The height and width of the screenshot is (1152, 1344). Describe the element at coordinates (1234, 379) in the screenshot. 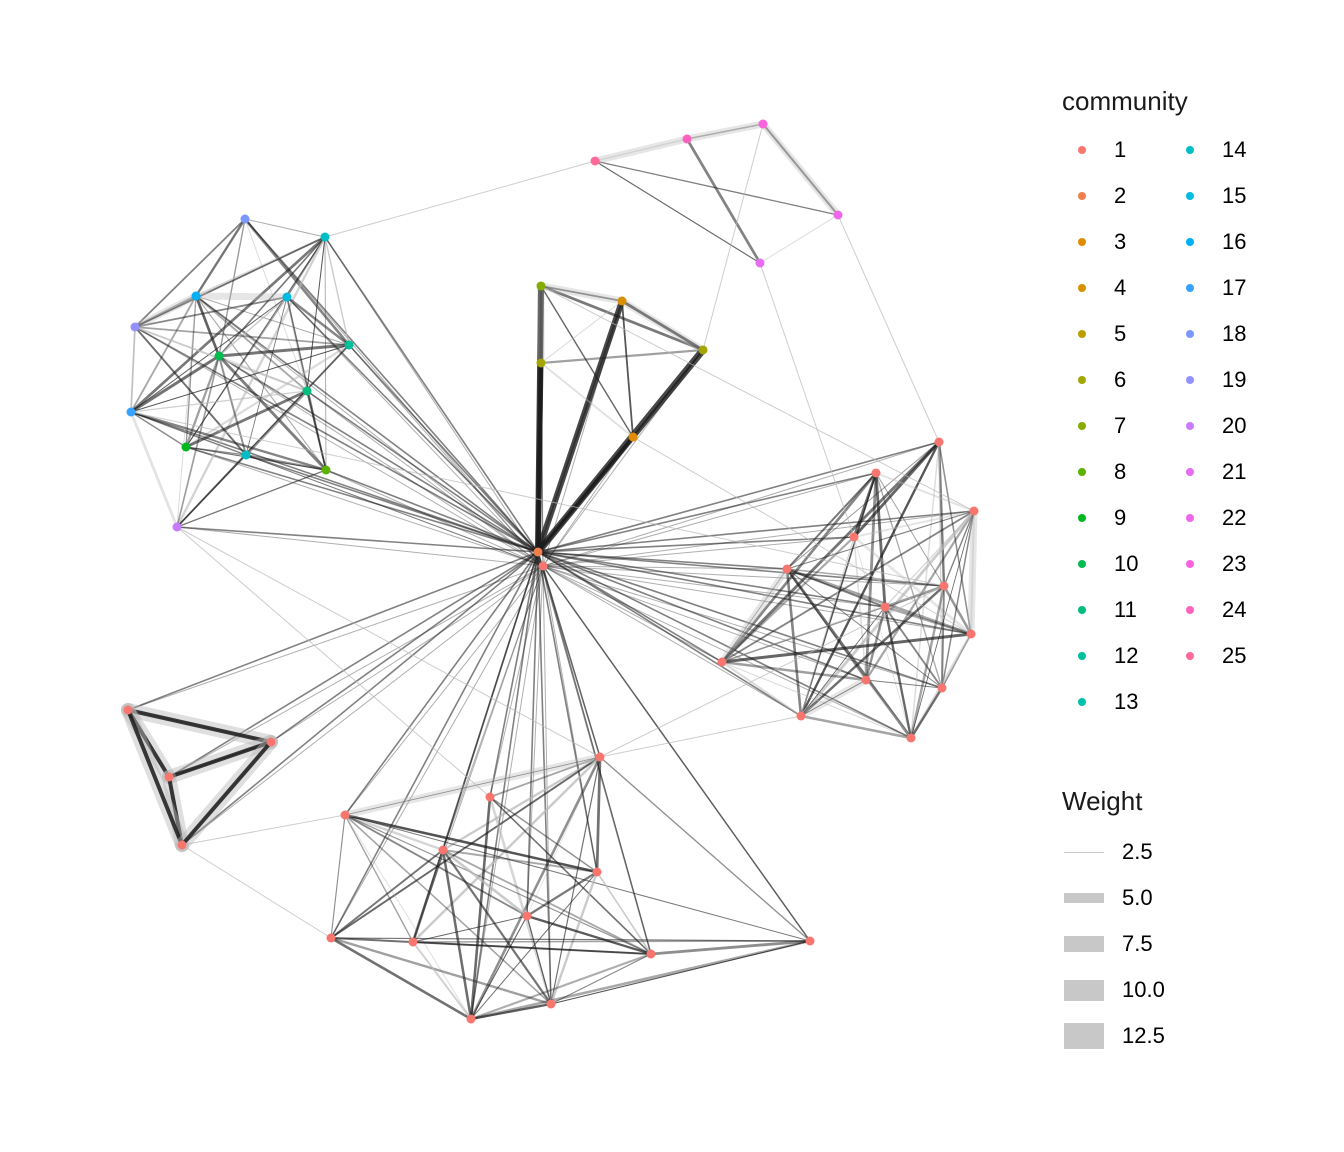

I see `community-legend-label: 19` at that location.